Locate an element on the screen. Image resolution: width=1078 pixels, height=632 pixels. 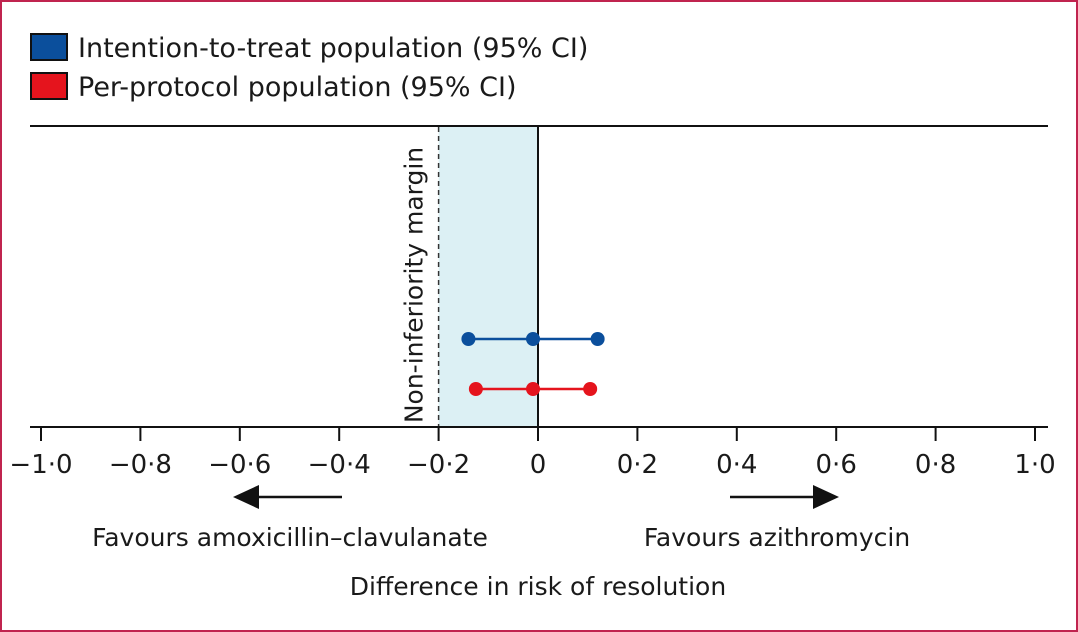
non-inferiority-region is located at coordinates (488, 277).